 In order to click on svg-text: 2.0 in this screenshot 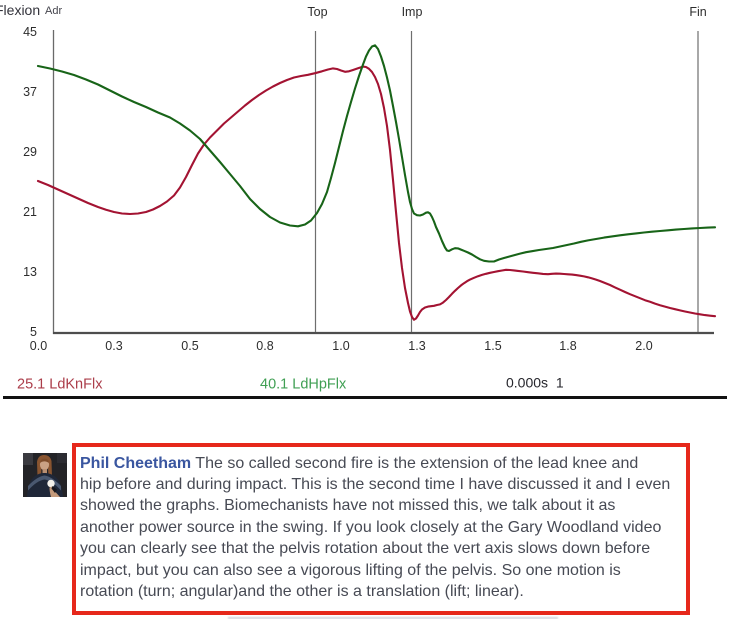, I will do `click(643, 346)`.